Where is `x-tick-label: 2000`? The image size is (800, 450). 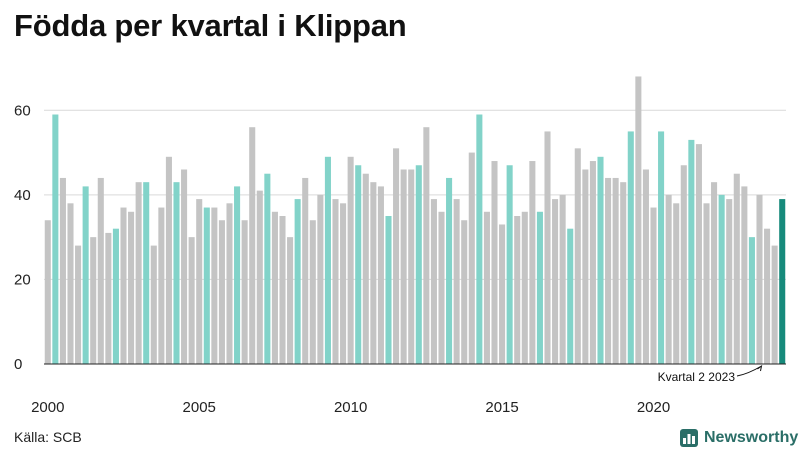 x-tick-label: 2000 is located at coordinates (47, 407).